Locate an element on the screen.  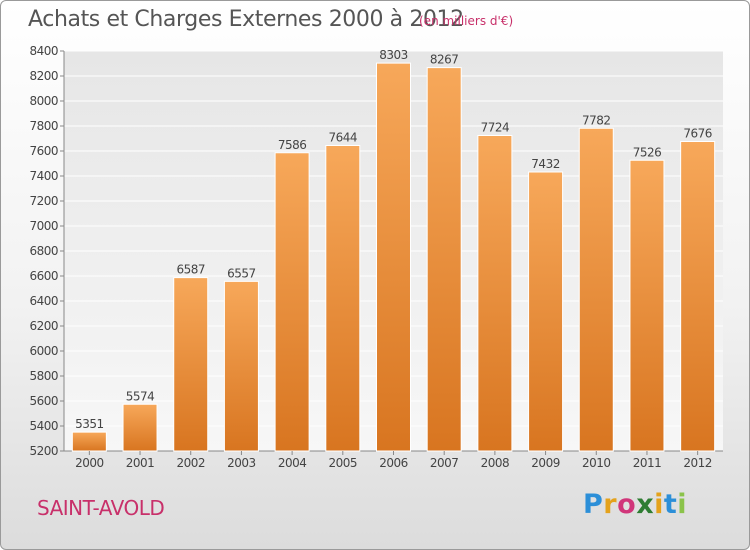
data-label: 7676 is located at coordinates (697, 134).